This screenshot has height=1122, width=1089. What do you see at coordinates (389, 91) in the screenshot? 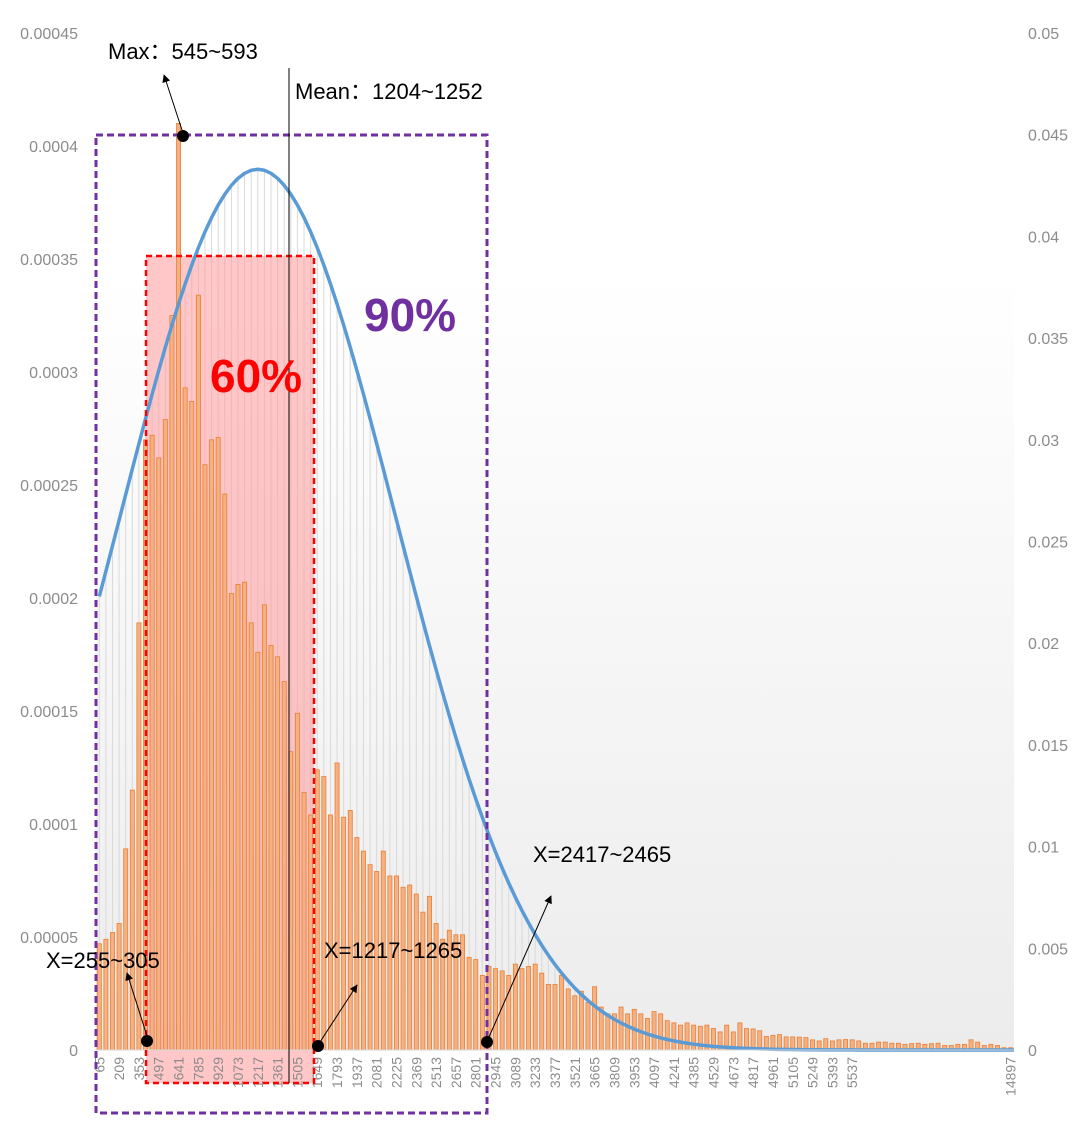
I see `mean-annotation: Mean：1204~1252` at bounding box center [389, 91].